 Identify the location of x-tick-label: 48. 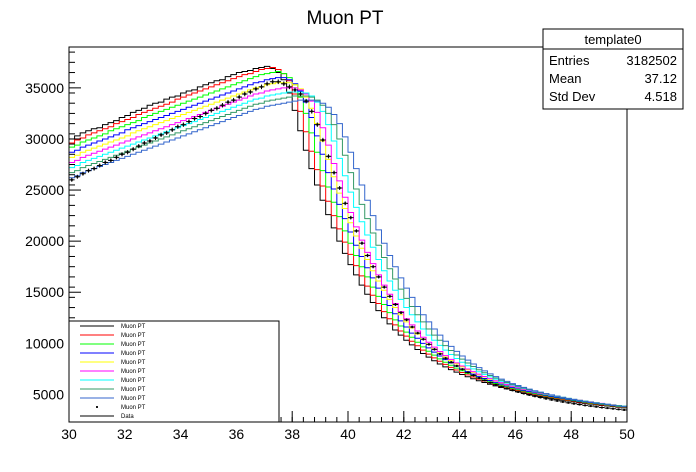
(571, 434).